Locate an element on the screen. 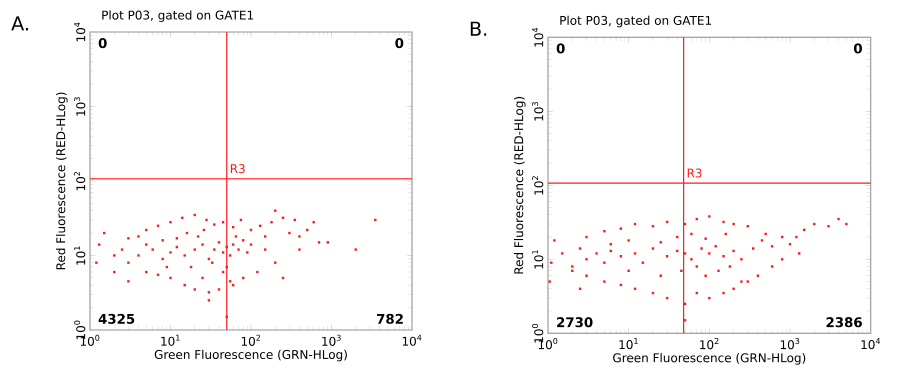 This screenshot has width=922, height=384. annotation: 2730 is located at coordinates (575, 322).